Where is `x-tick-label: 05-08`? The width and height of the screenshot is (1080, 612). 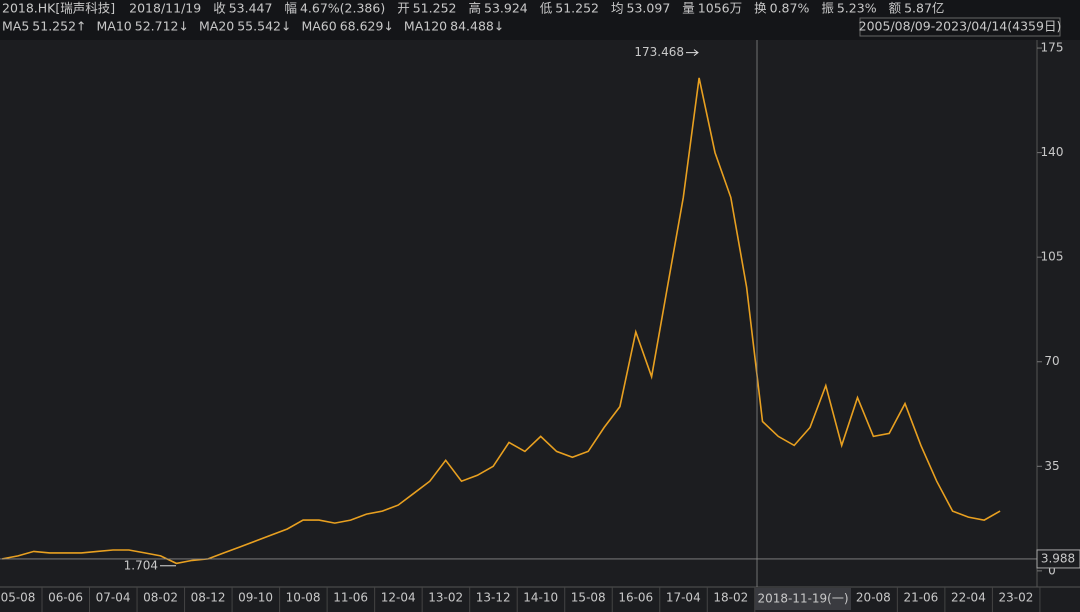
x-tick-label: 05-08 is located at coordinates (18, 598).